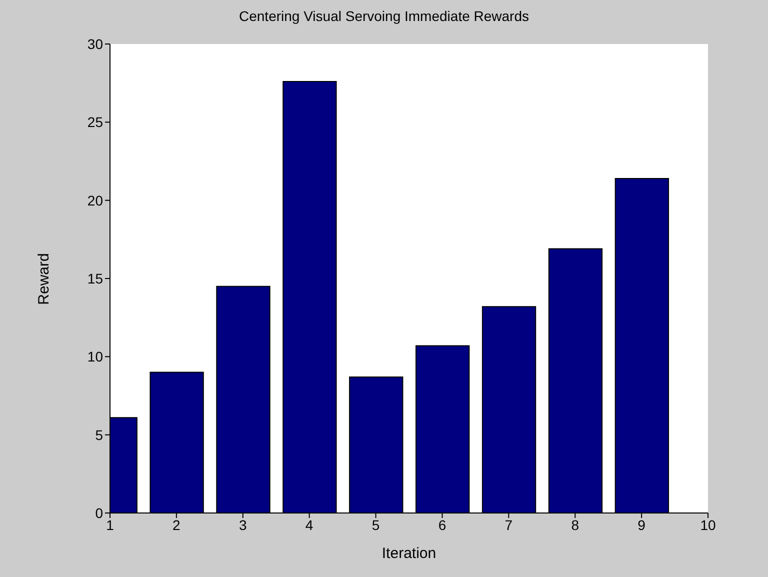  I want to click on y-tick-label: 0, so click(99, 512).